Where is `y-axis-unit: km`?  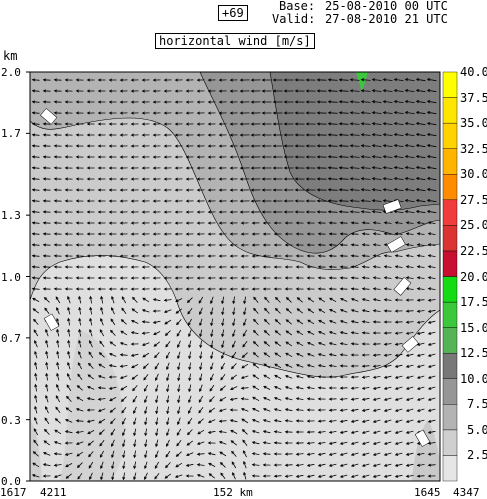 y-axis-unit: km is located at coordinates (10, 56).